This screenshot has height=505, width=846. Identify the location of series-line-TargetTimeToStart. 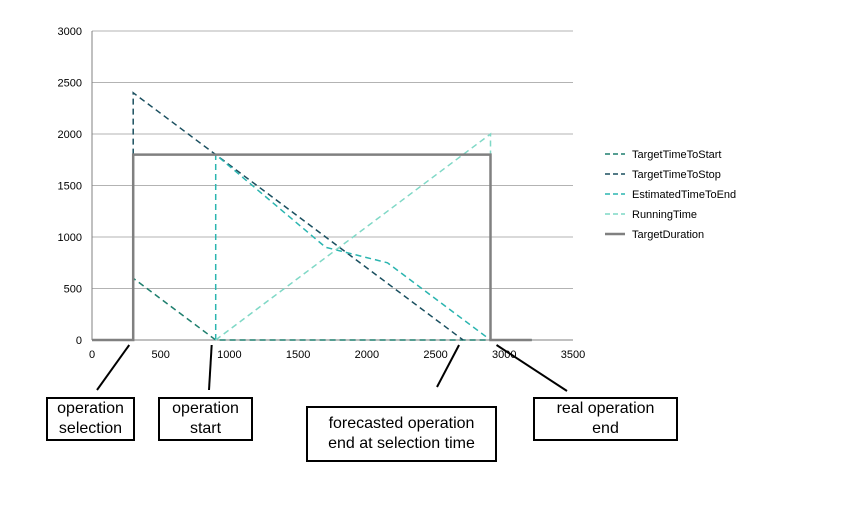
(312, 308).